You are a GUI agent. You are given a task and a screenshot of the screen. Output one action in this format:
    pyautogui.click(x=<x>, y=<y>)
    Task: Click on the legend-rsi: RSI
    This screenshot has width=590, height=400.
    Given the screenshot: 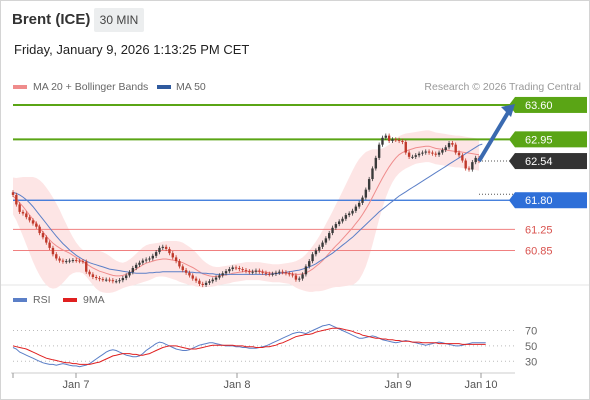 What is the action you would take?
    pyautogui.click(x=32, y=300)
    